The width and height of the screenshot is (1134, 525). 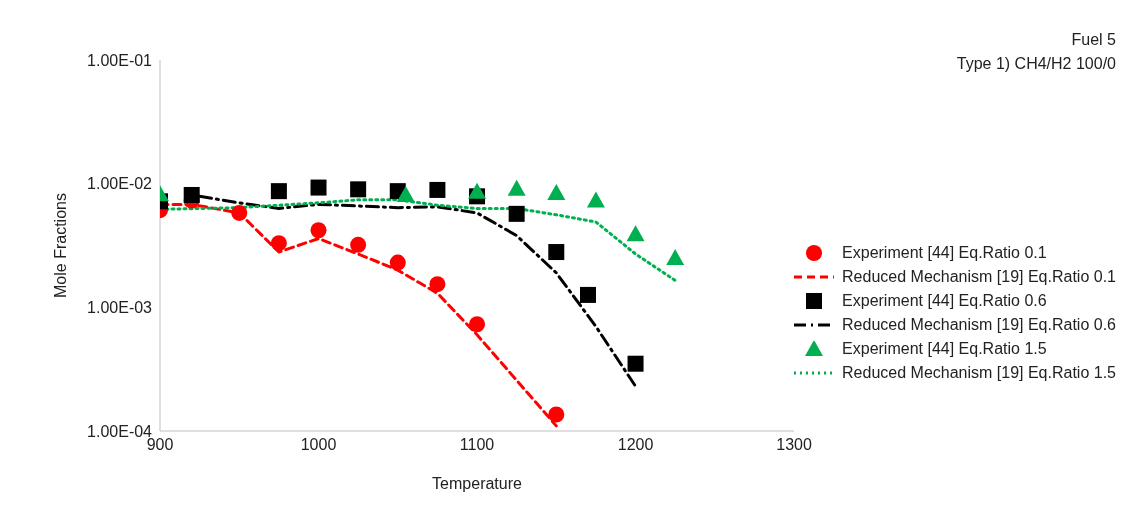 I want to click on legend-label: Experiment [44] Eq.Ratio 0.6, so click(x=944, y=300).